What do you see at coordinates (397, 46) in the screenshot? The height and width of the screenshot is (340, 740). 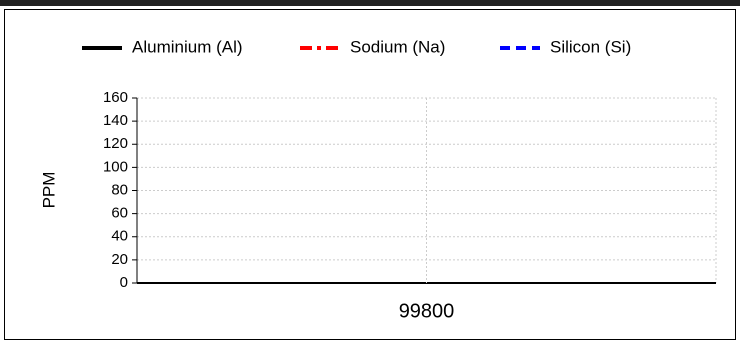 I see `legend-label: Sodium (Na)` at bounding box center [397, 46].